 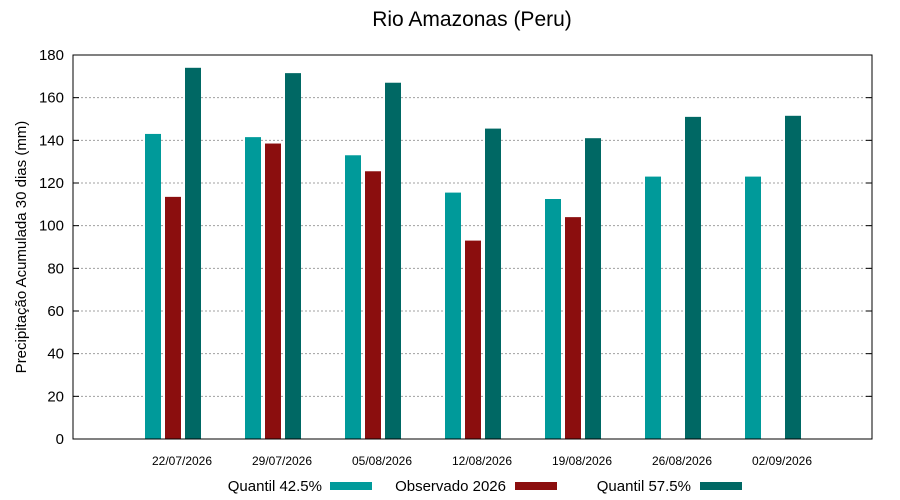 What do you see at coordinates (55, 396) in the screenshot?
I see `y-tick-label: 20` at bounding box center [55, 396].